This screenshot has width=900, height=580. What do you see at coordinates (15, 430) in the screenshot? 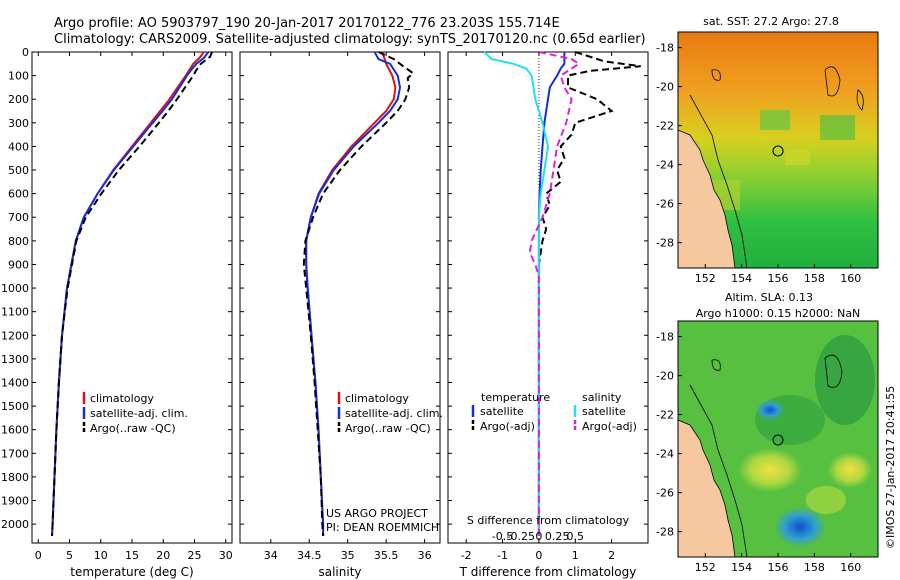
I see `depth-tick-label: 1600` at bounding box center [15, 430].